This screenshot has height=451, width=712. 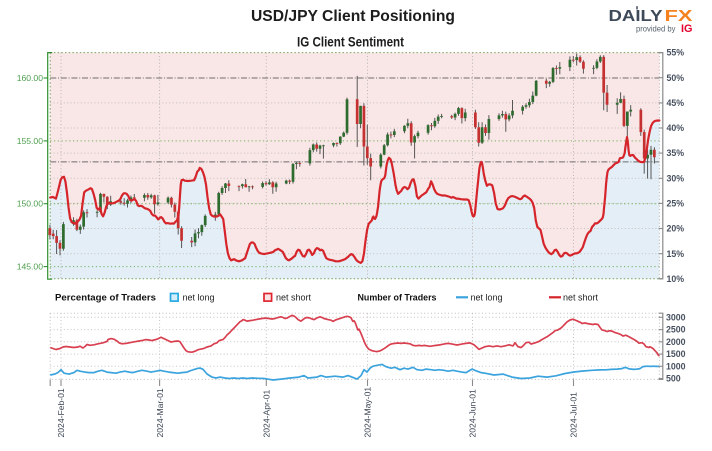 I want to click on svg-text: 2024-Apr-01, so click(x=267, y=414).